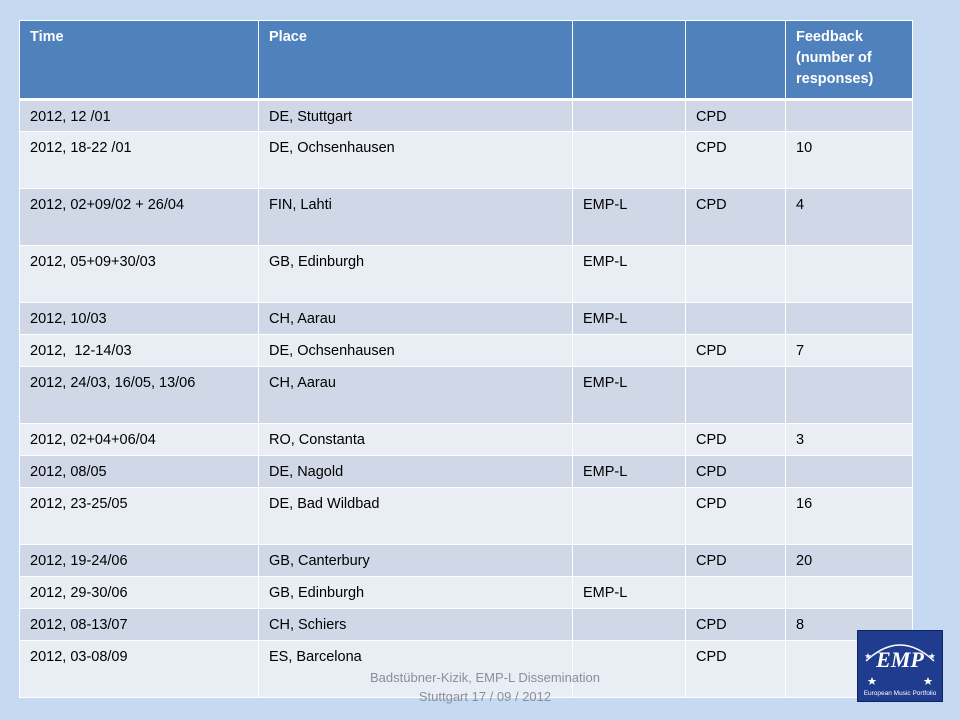 This screenshot has width=960, height=720. I want to click on cell-place: GB, Canterbury, so click(415, 560).